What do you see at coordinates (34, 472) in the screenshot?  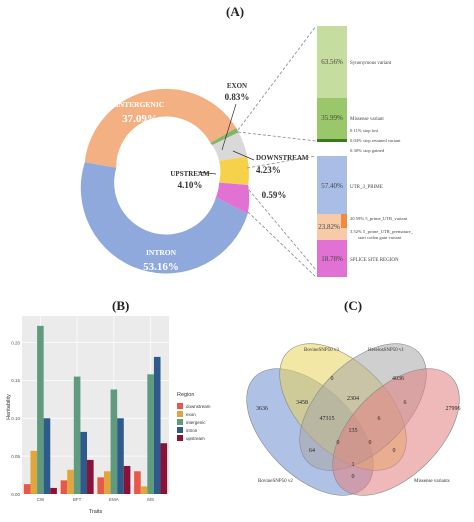 I see `bar-exon-CW` at bounding box center [34, 472].